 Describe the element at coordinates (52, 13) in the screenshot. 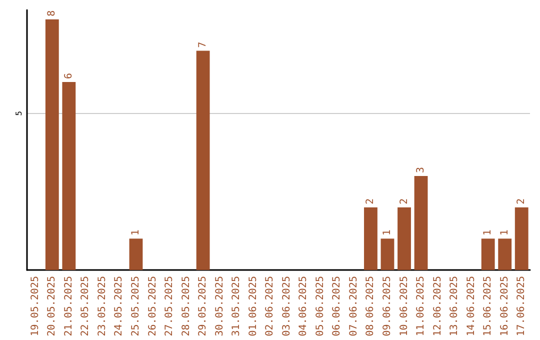

I see `data-label: 8` at that location.